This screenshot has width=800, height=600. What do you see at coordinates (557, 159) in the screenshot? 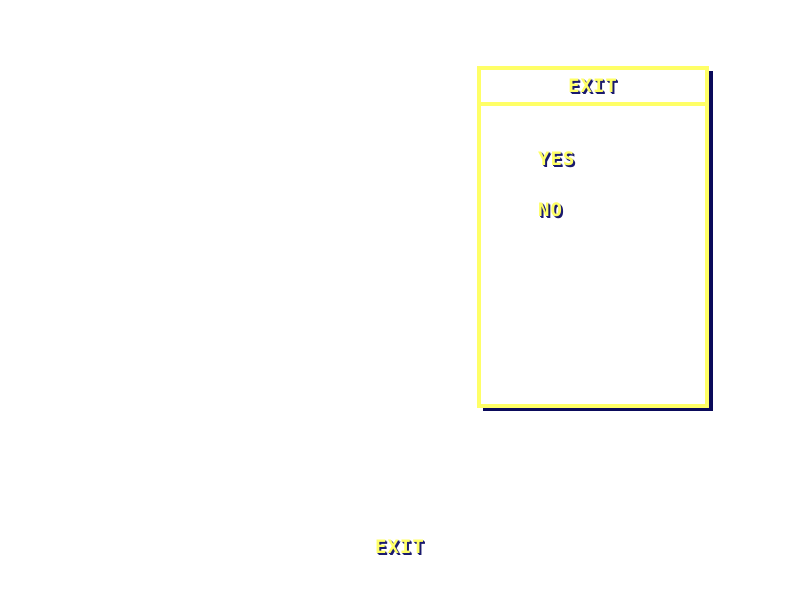
I see `yes-option: YES` at bounding box center [557, 159].